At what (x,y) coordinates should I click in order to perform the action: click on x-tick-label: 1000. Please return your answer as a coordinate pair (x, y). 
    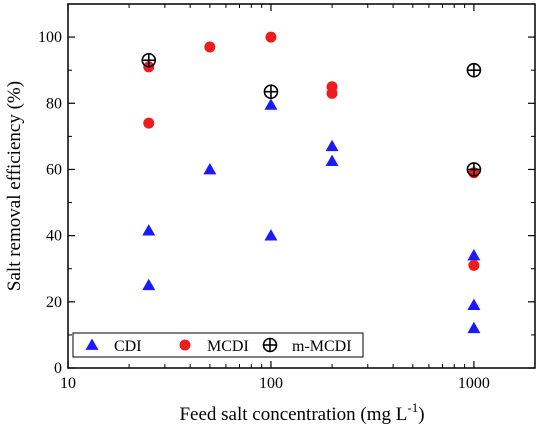
    Looking at the image, I should click on (474, 383).